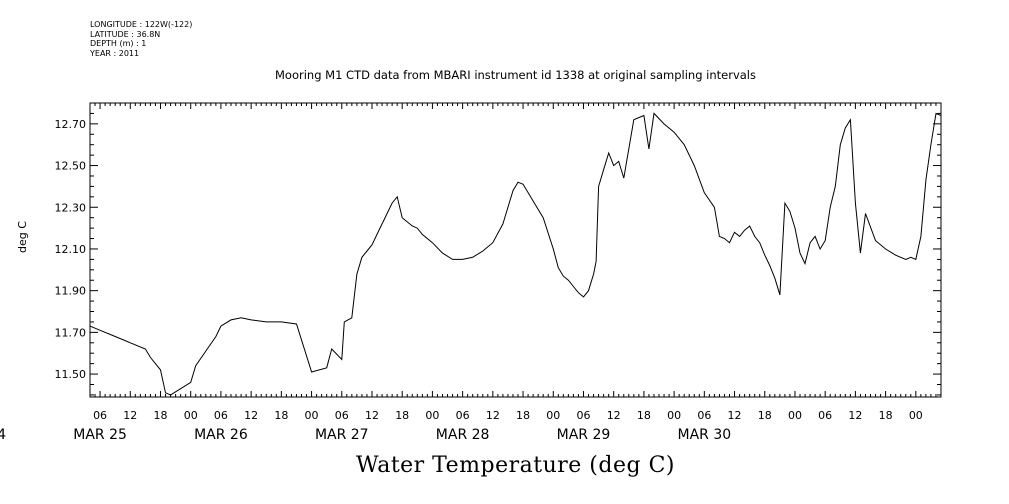 This screenshot has width=1009, height=504. I want to click on latitude-text: LATITUDE : 36.8N, so click(125, 34).